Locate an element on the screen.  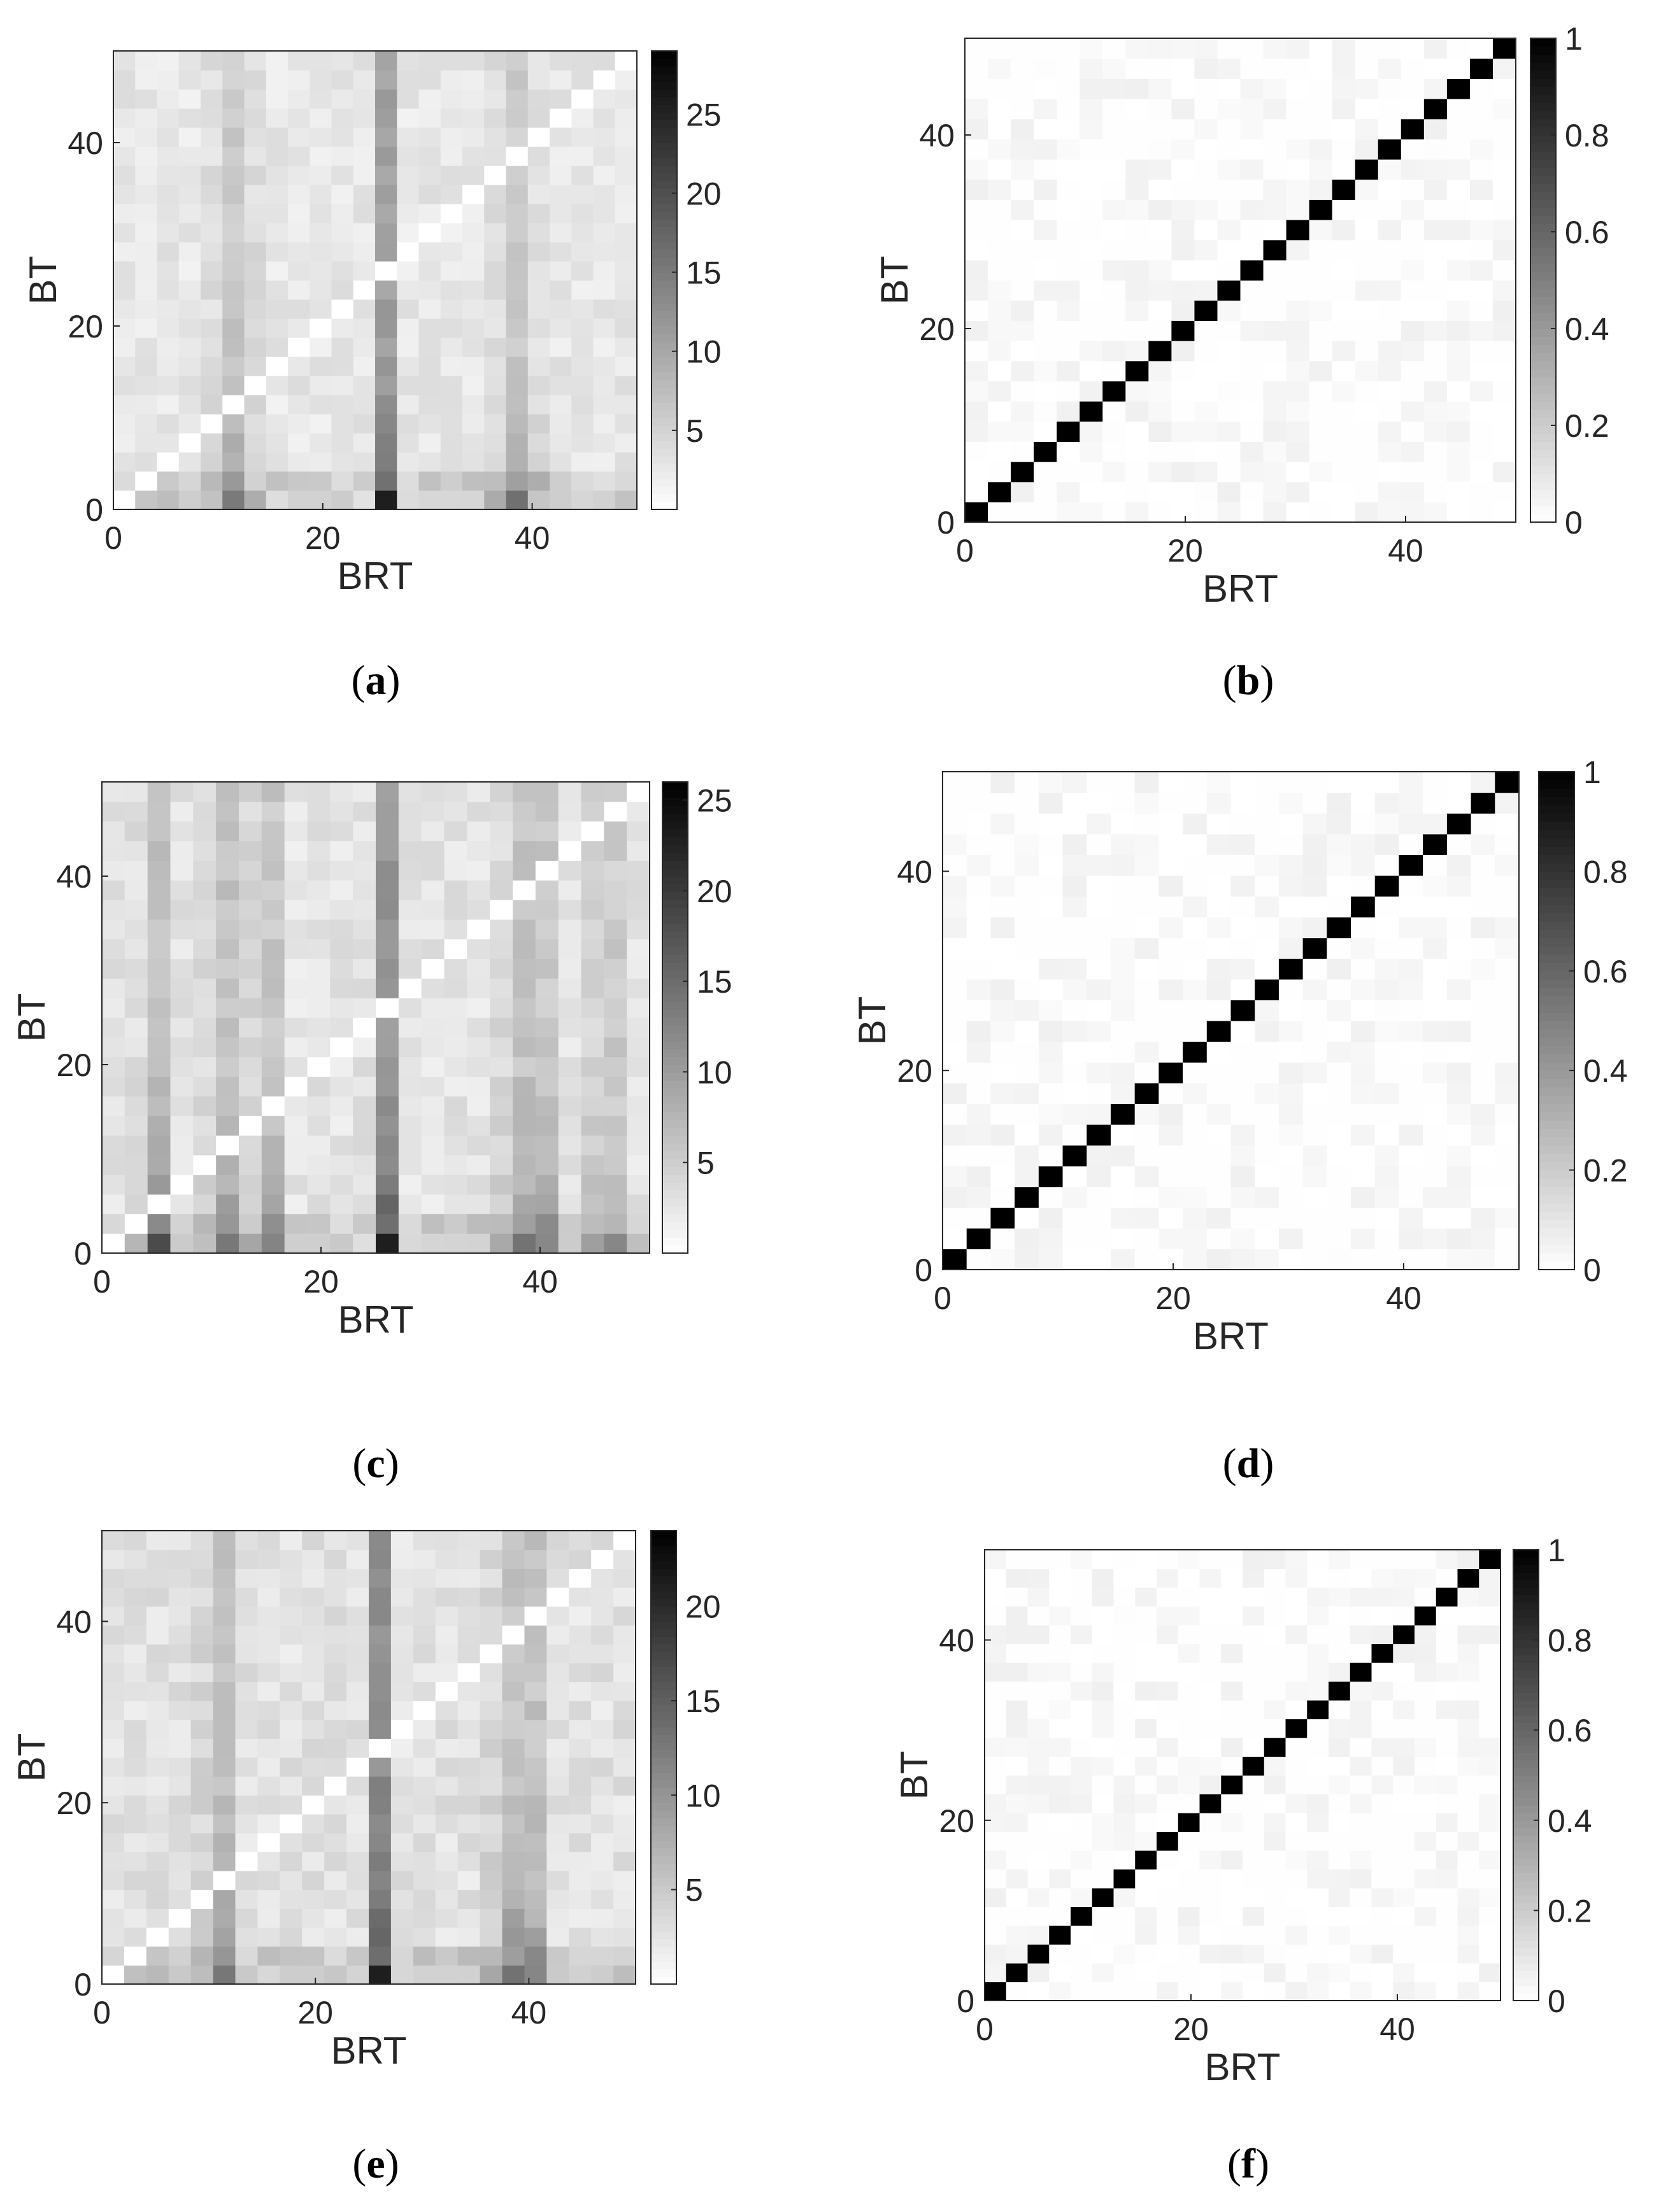
colorbar-frame is located at coordinates (675, 1017).